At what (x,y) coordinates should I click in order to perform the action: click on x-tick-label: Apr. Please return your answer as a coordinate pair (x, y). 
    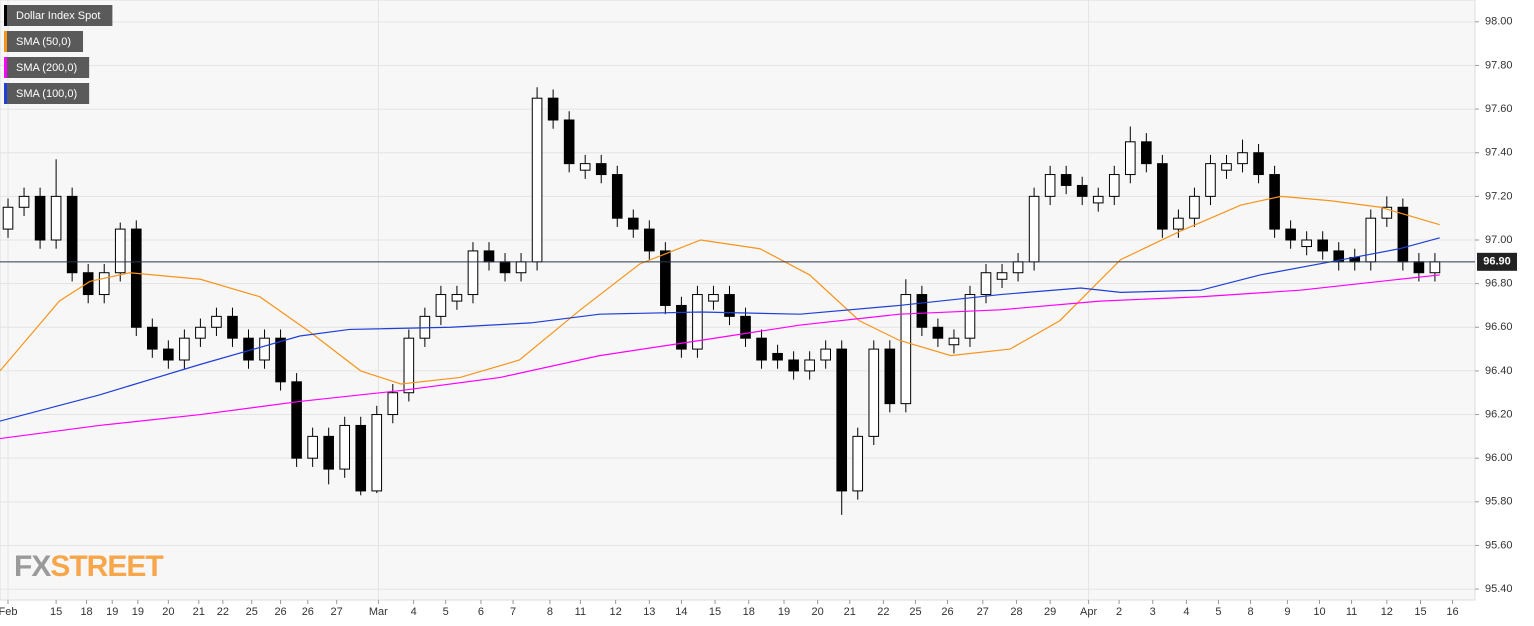
    Looking at the image, I should click on (1088, 612).